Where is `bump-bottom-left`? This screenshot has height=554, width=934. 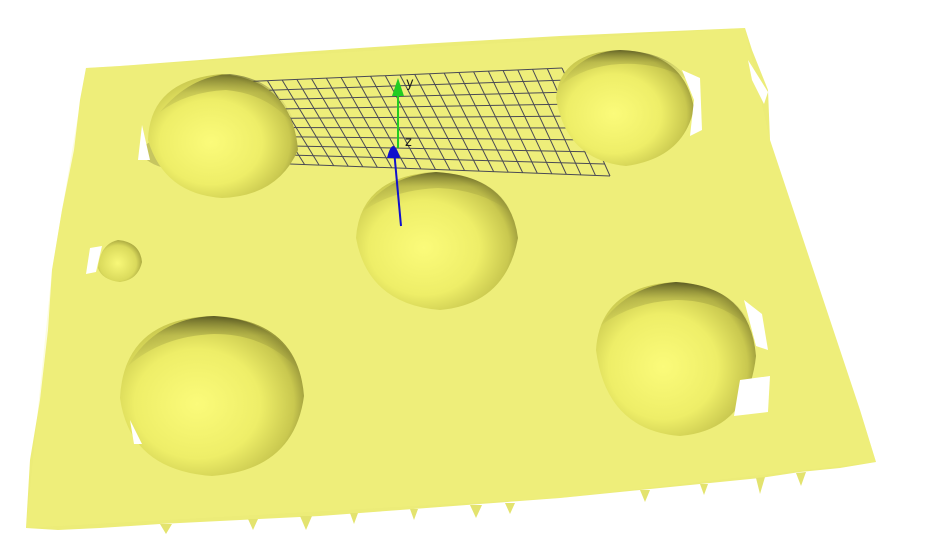 bump-bottom-left is located at coordinates (212, 396).